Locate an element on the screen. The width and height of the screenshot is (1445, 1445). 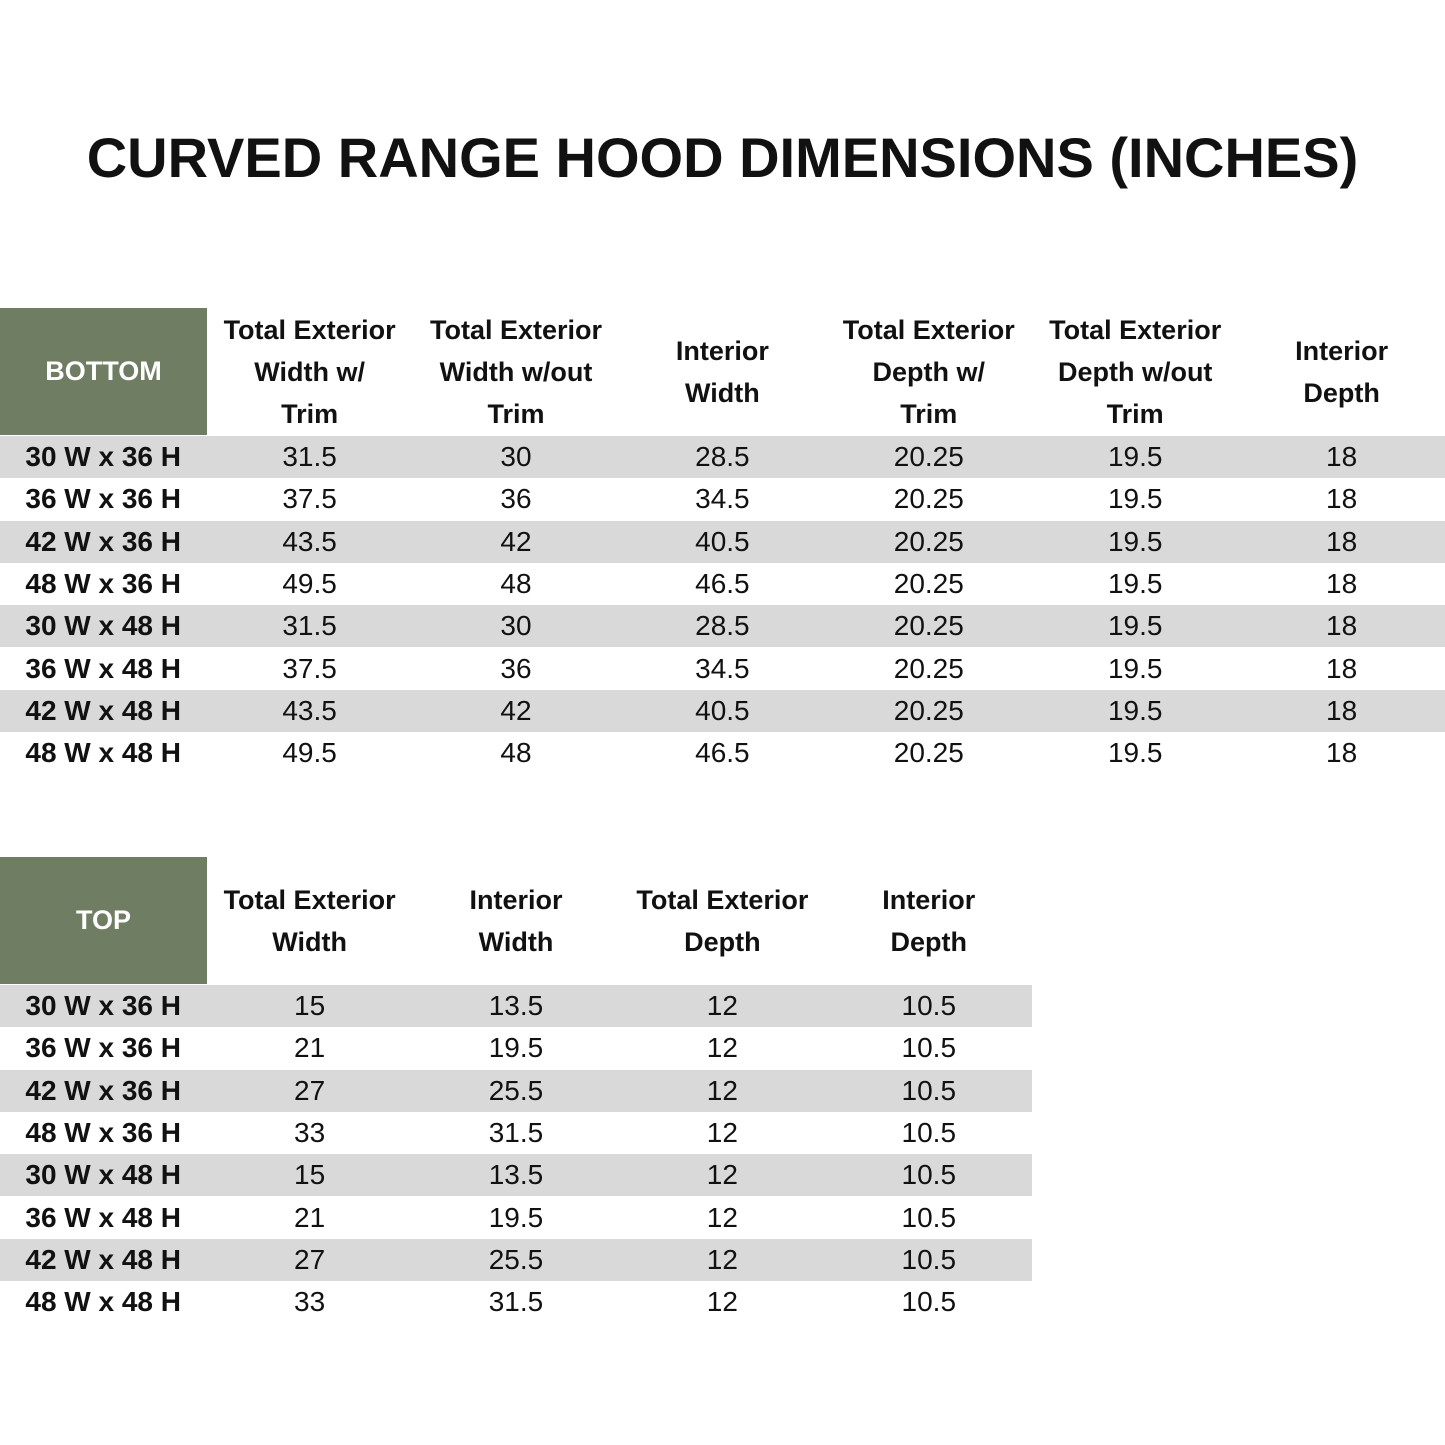
table-cell: 13.5 is located at coordinates (516, 1175).